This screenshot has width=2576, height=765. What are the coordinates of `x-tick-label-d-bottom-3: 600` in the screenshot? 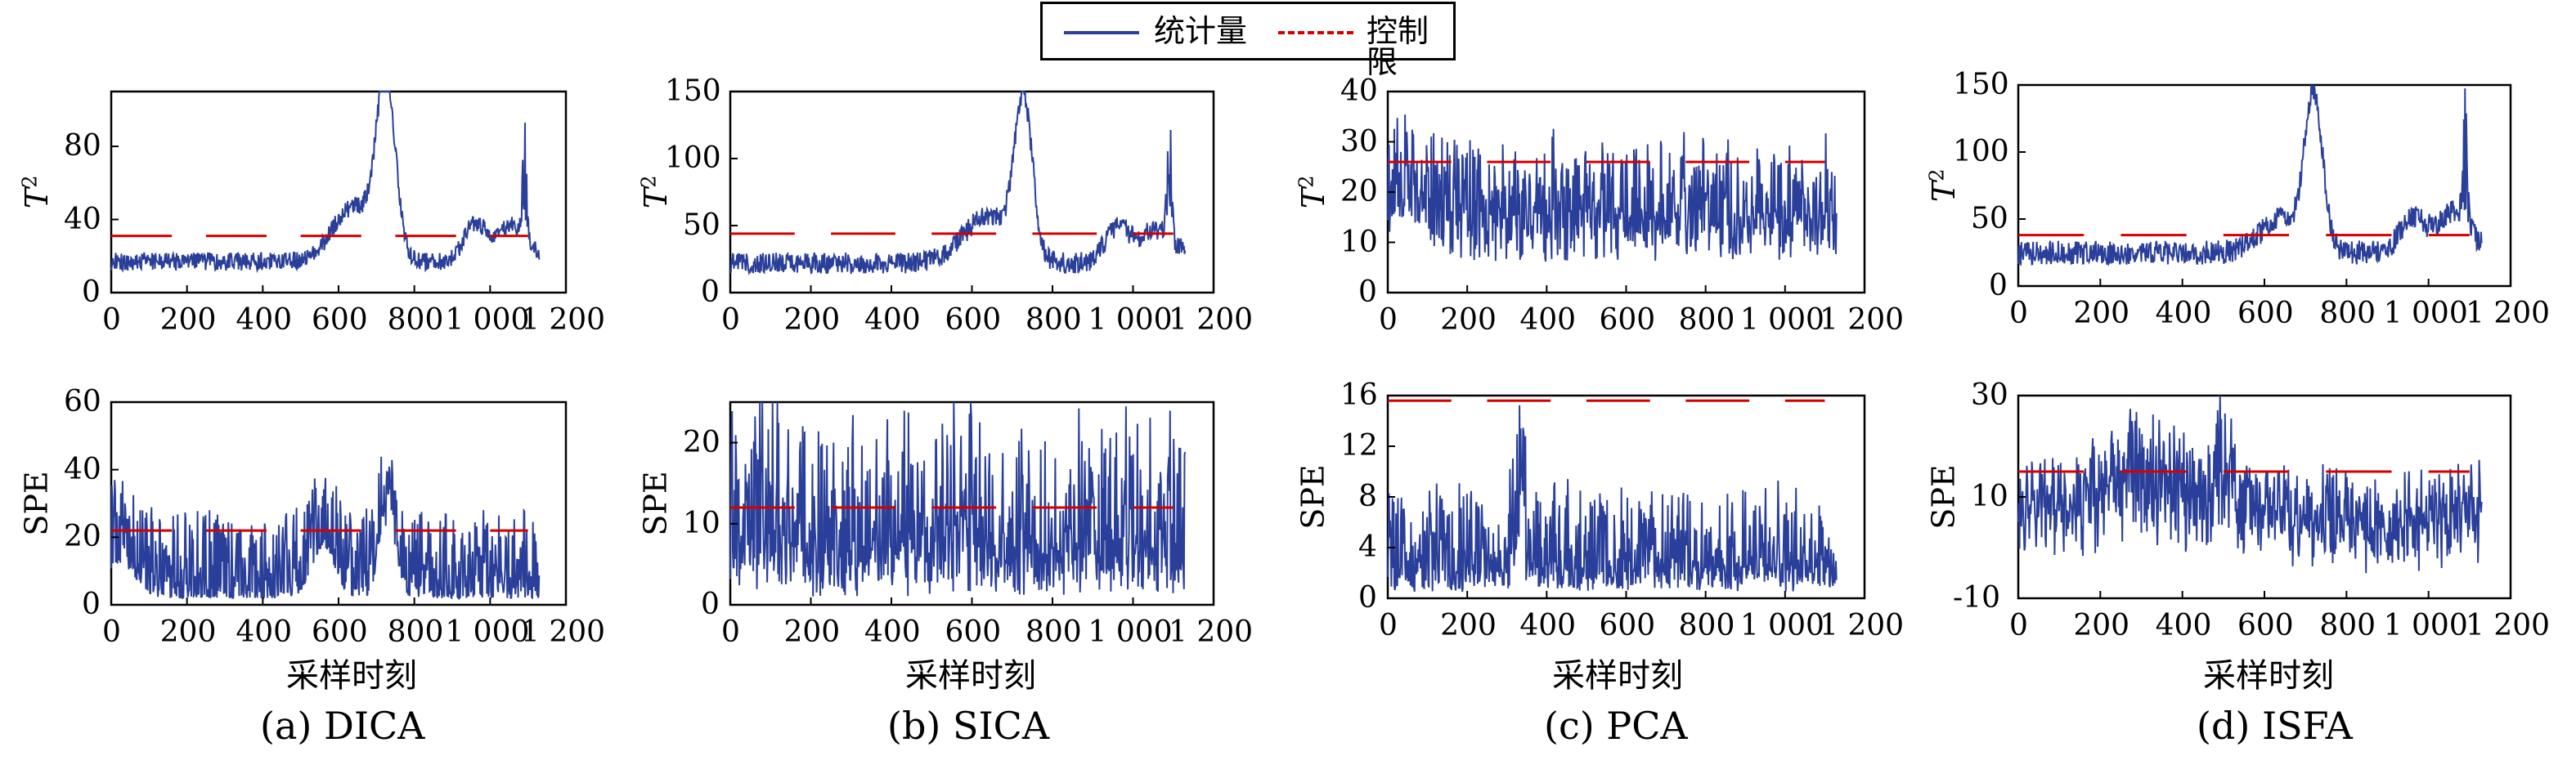 It's located at (2265, 625).